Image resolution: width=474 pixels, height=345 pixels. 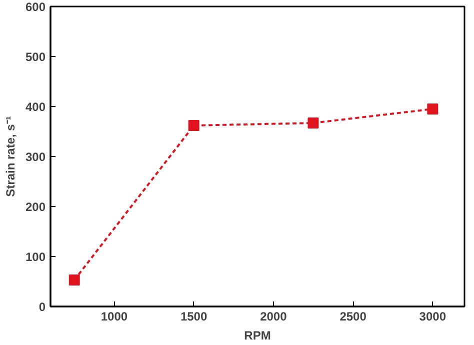 I want to click on y-tick-label: 400, so click(x=35, y=107).